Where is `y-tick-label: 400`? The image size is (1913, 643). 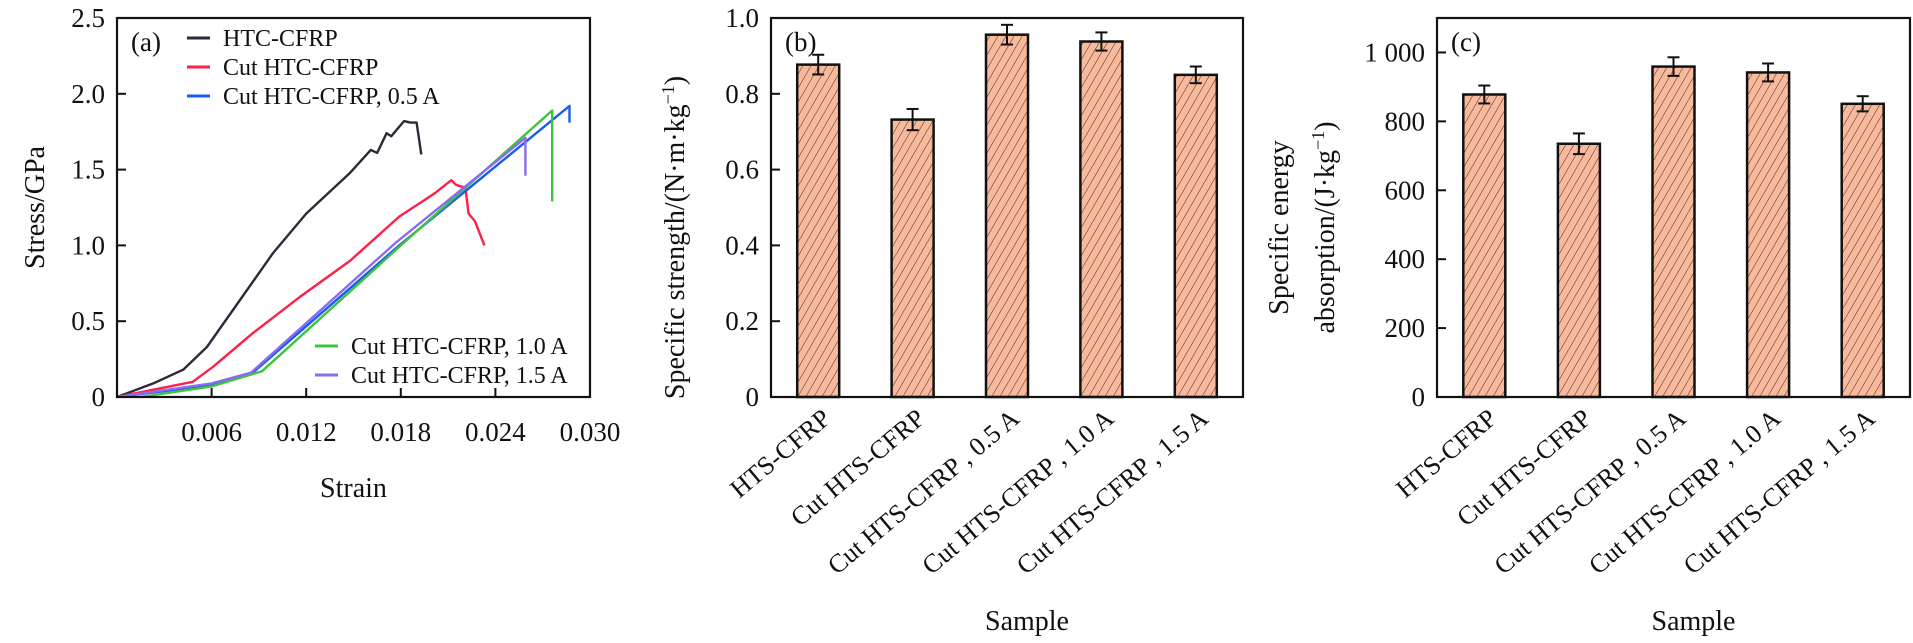
y-tick-label: 400 is located at coordinates (1405, 259).